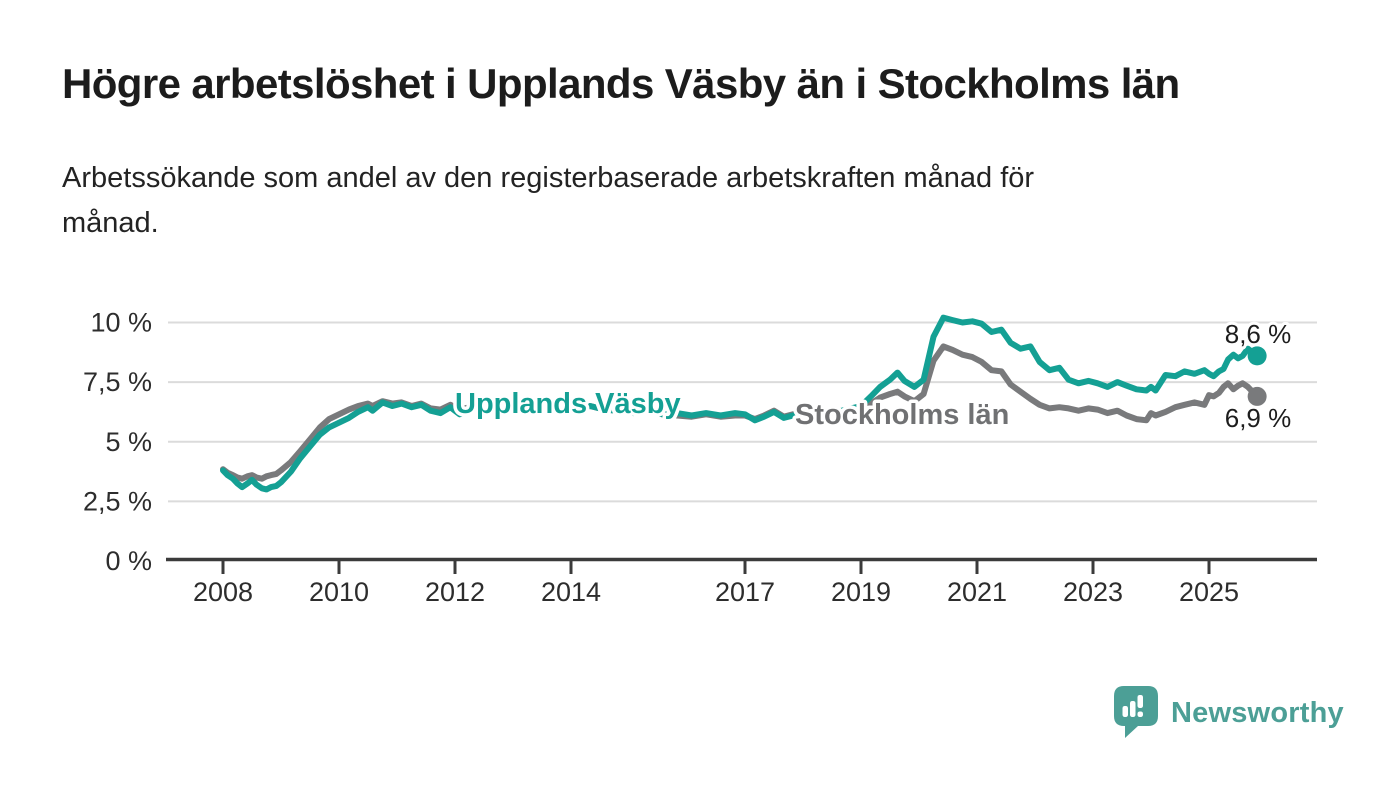 The image size is (1400, 794). Describe the element at coordinates (1258, 334) in the screenshot. I see `end-value-upplands-vasby: 8,6 %` at that location.